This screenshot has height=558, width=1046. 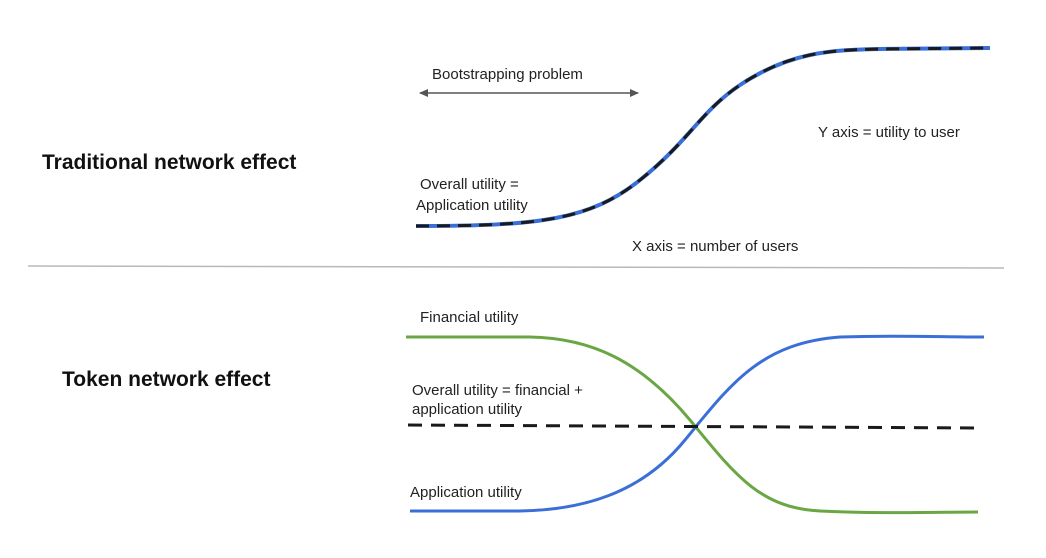 What do you see at coordinates (472, 205) in the screenshot?
I see `overall-utility-label-line2: Application utility` at bounding box center [472, 205].